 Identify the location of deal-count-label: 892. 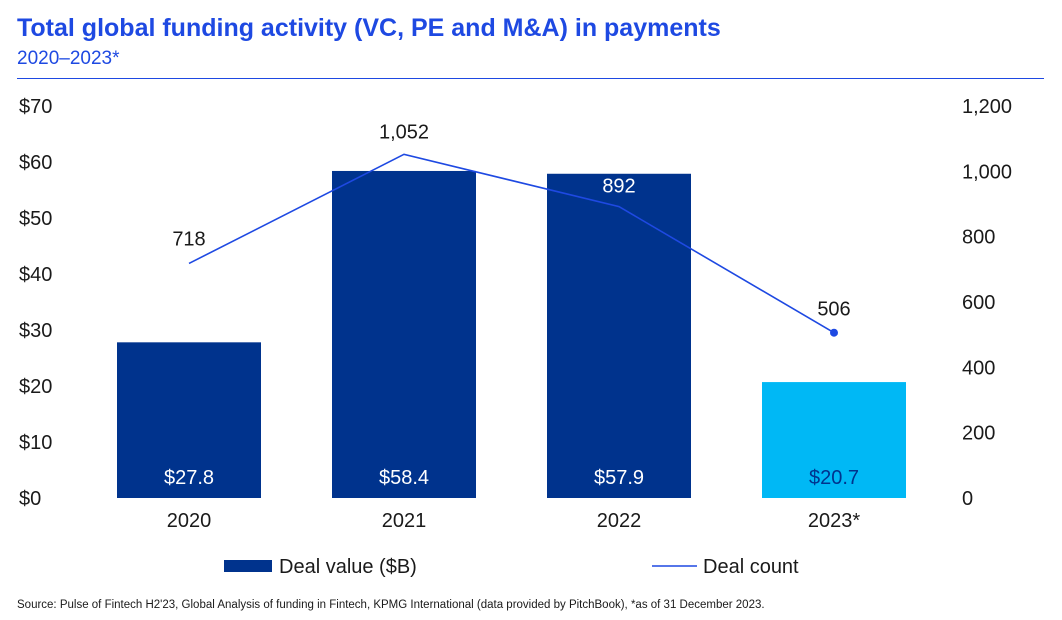
(618, 187).